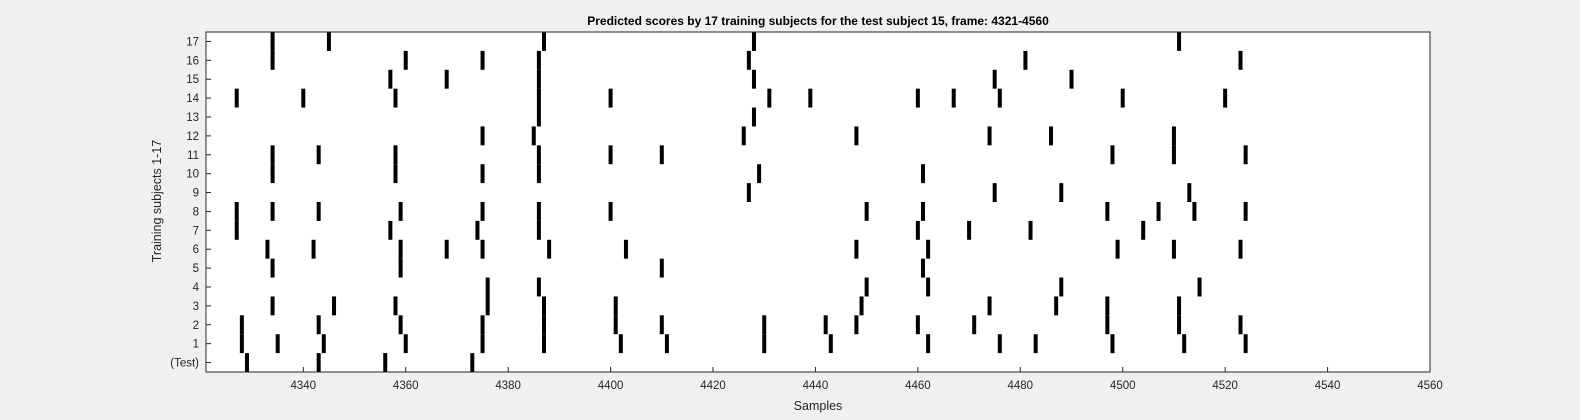 This screenshot has height=420, width=1580. I want to click on y-axis-label: Training subjects 1-17, so click(157, 201).